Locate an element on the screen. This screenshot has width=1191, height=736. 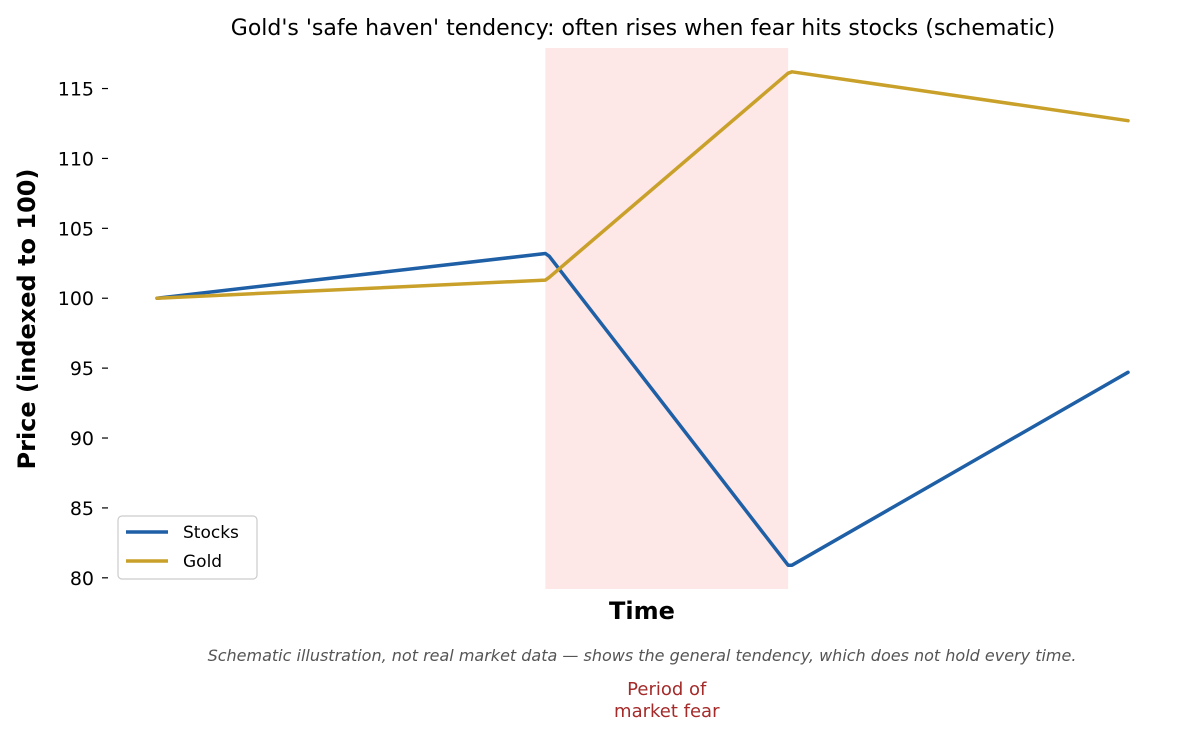
y-tick-label: 80 is located at coordinates (82, 579).